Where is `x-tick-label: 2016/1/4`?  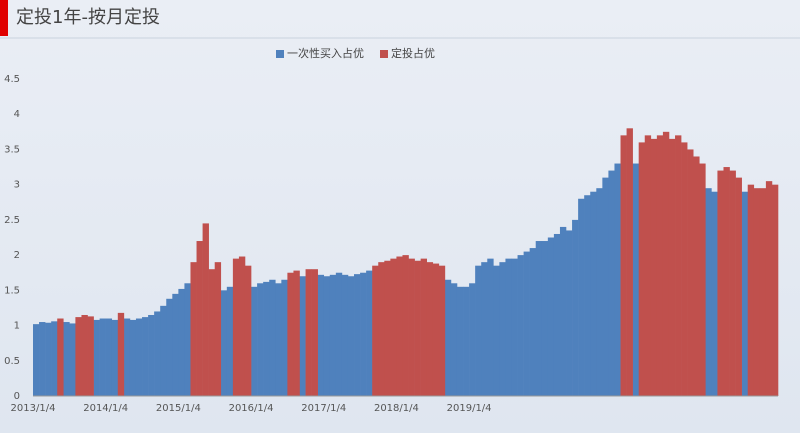
x-tick-label: 2016/1/4 is located at coordinates (251, 408).